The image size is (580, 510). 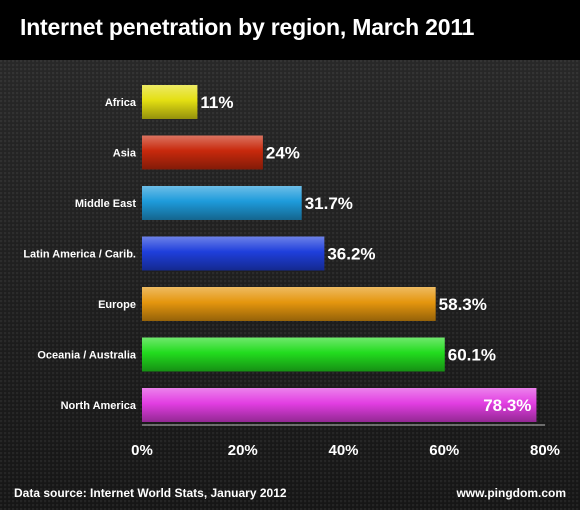 What do you see at coordinates (343, 450) in the screenshot?
I see `x-tick-label: 40%` at bounding box center [343, 450].